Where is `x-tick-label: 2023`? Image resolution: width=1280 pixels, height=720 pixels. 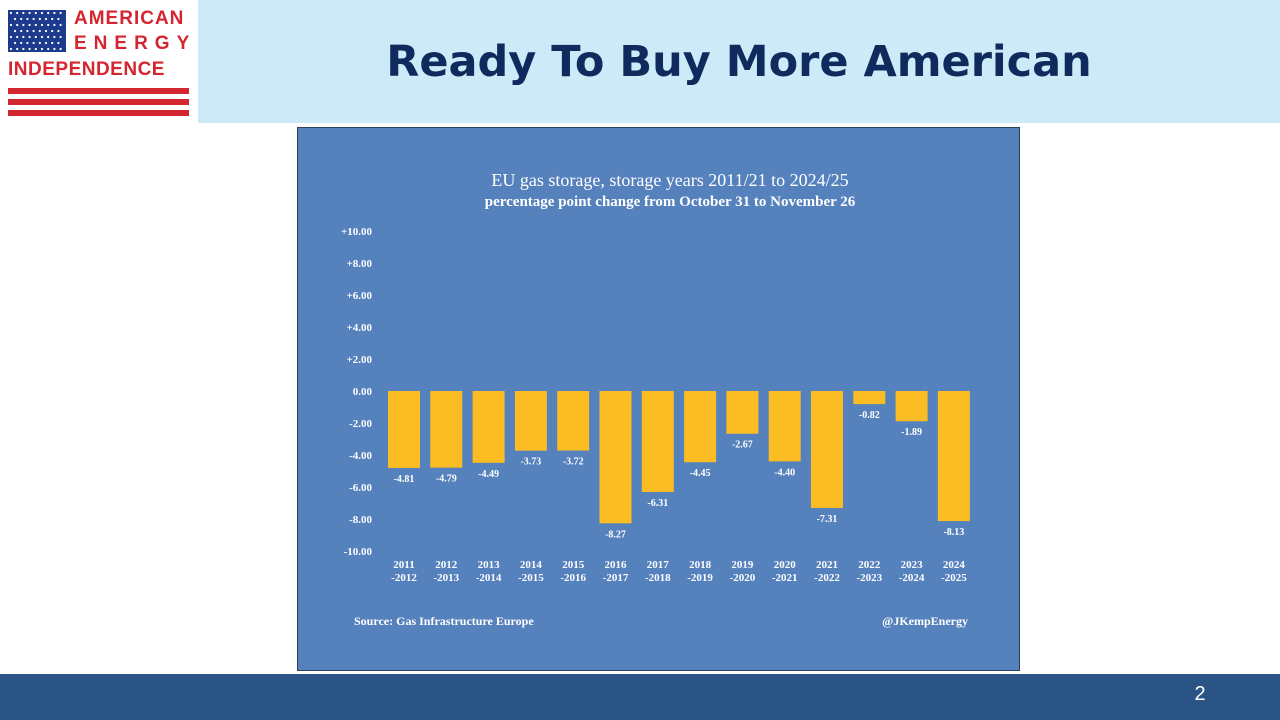 x-tick-label: 2023 is located at coordinates (912, 565).